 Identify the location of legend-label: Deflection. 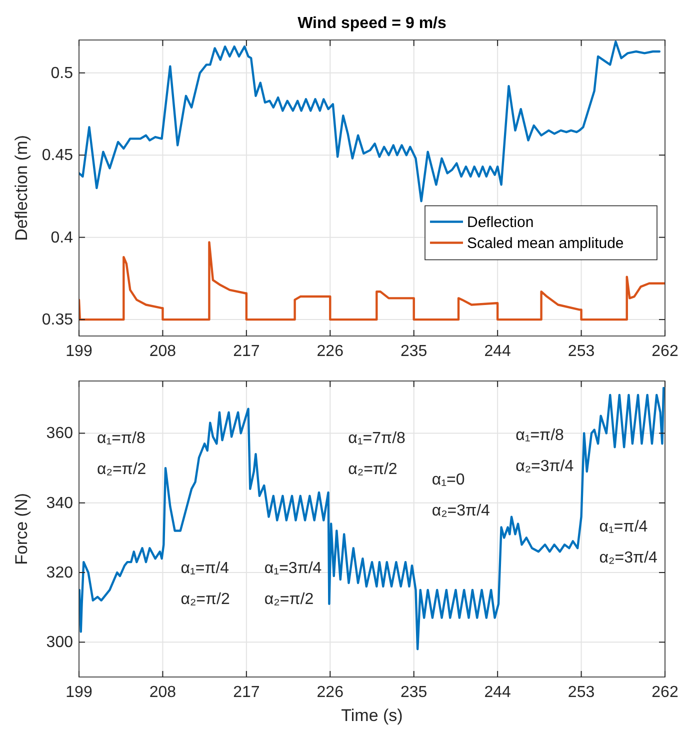
(500, 222).